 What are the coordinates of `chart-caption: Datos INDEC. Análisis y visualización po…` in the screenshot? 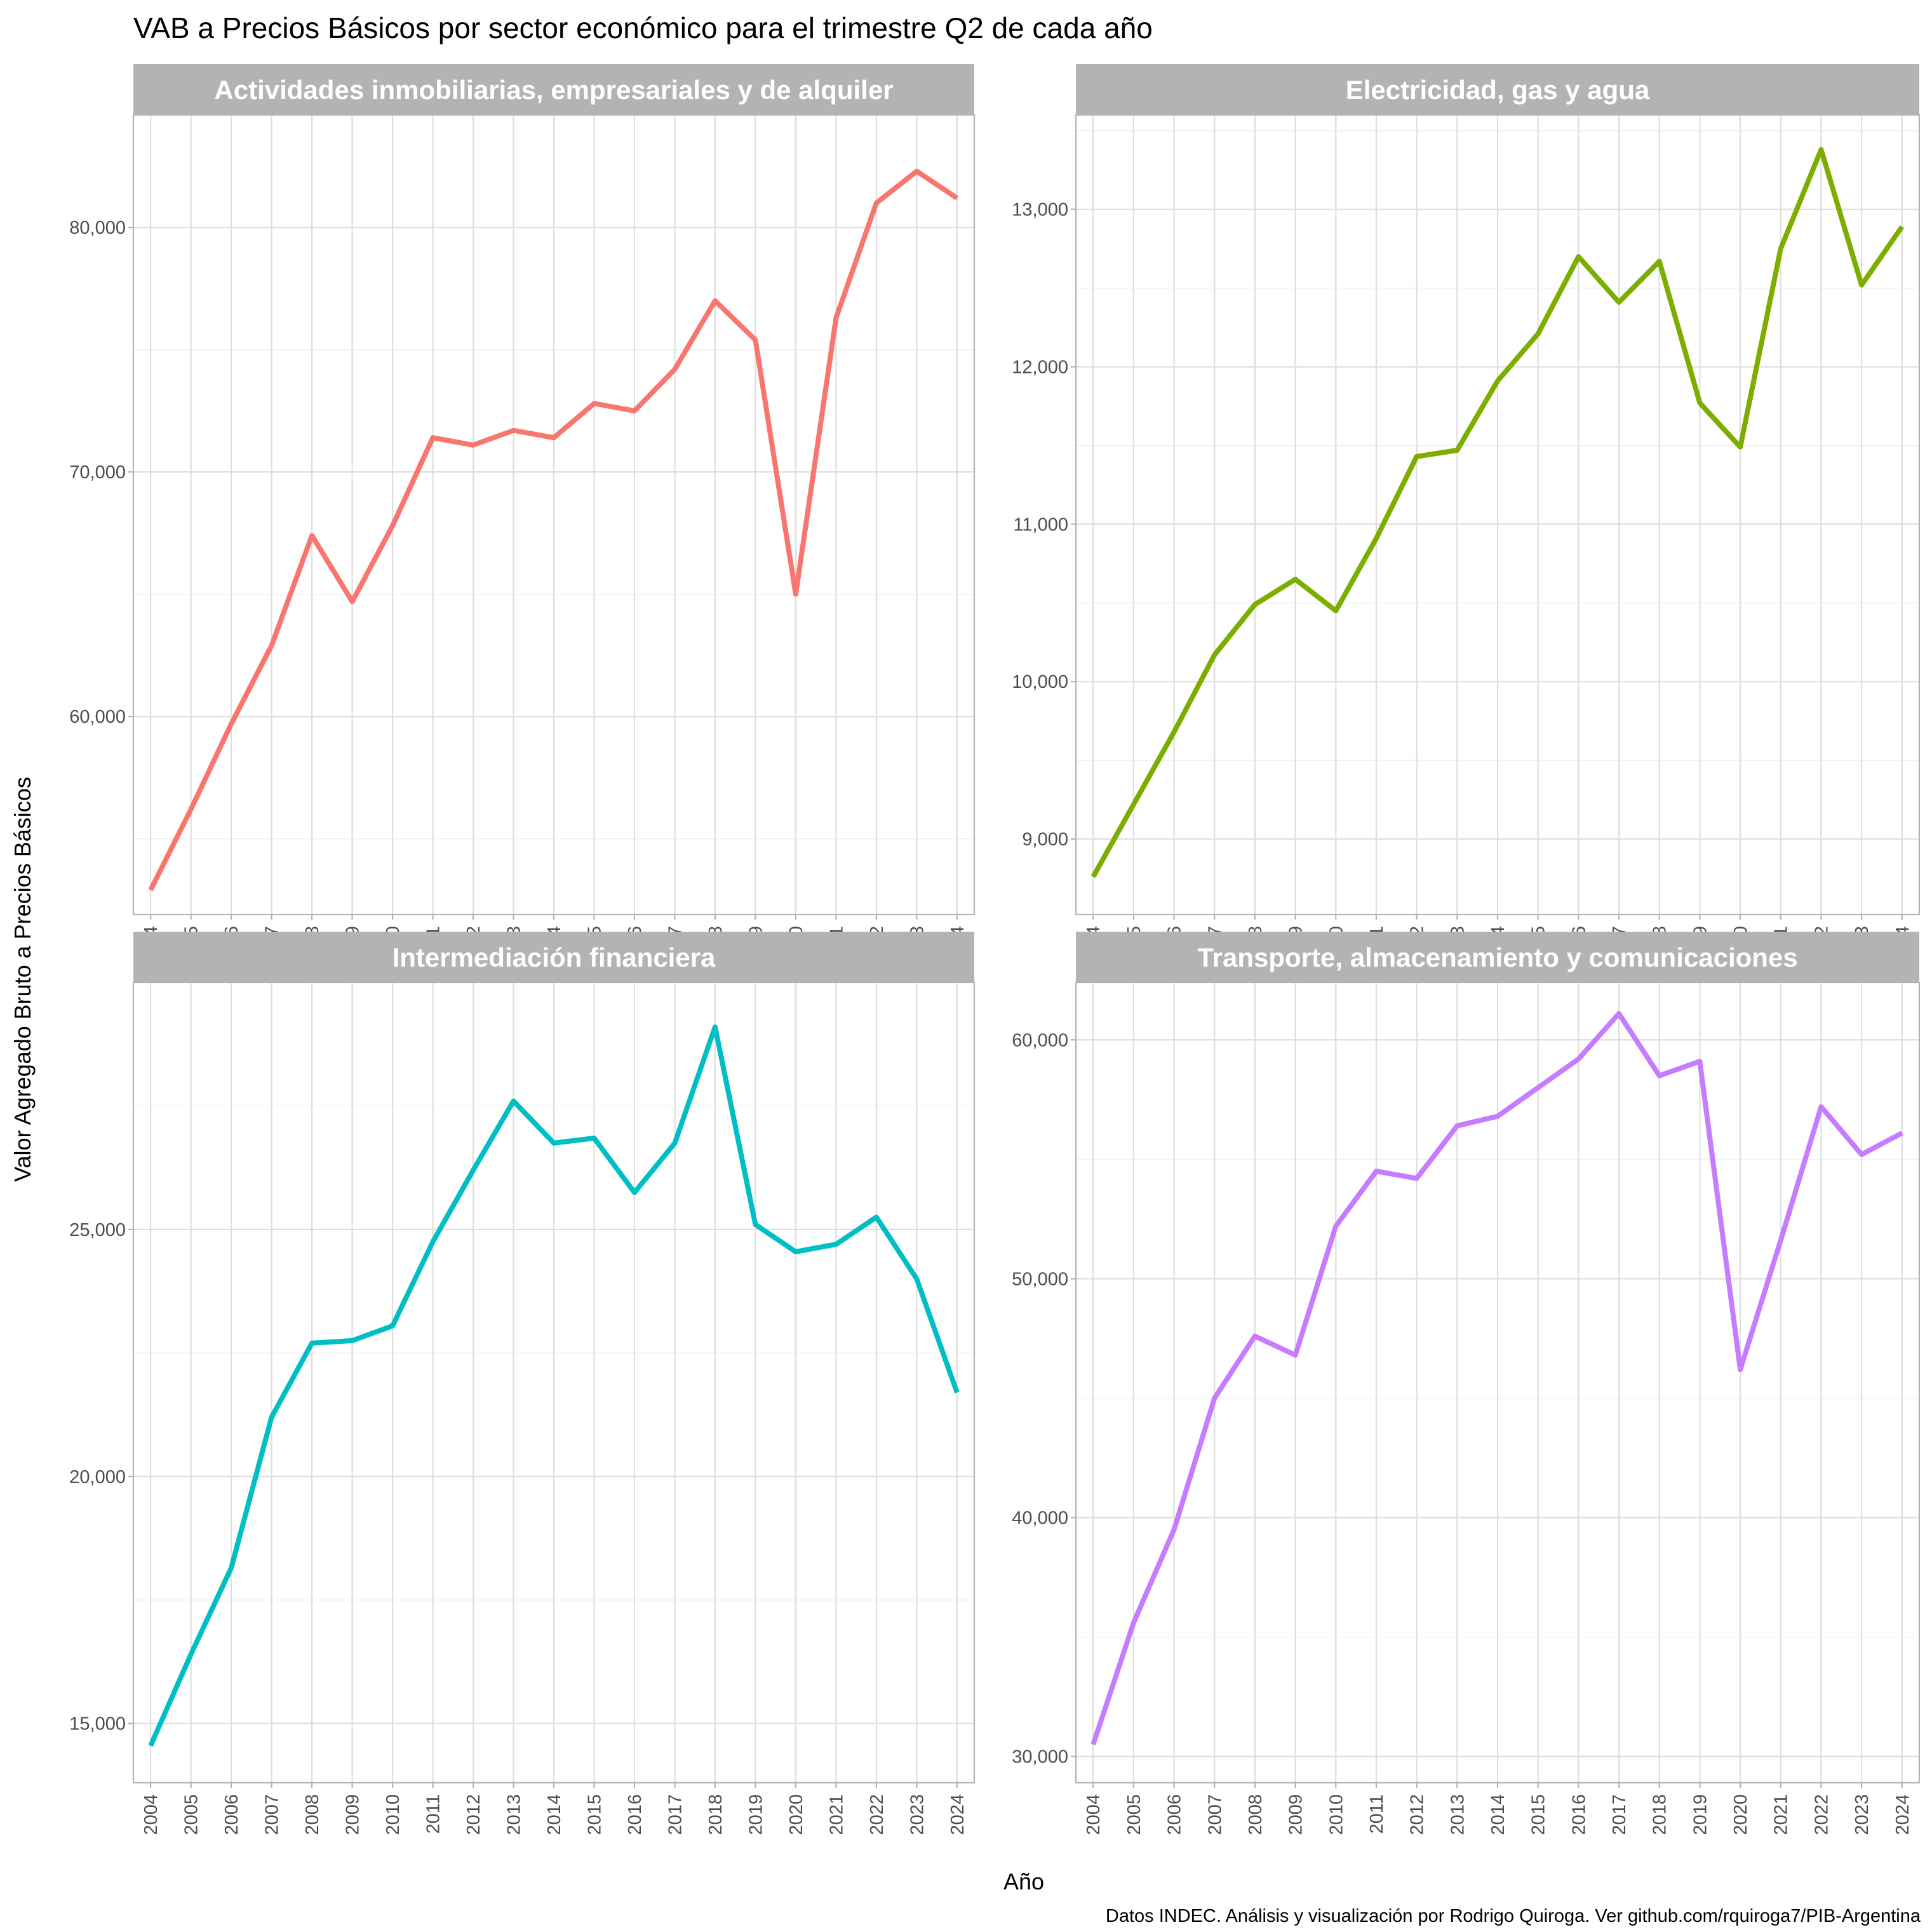 It's located at (1513, 1916).